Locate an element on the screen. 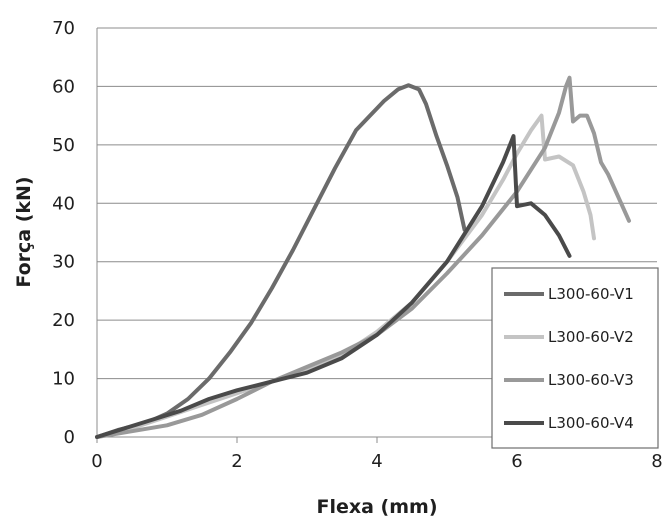 This screenshot has width=668, height=524. legend-box is located at coordinates (575, 358).